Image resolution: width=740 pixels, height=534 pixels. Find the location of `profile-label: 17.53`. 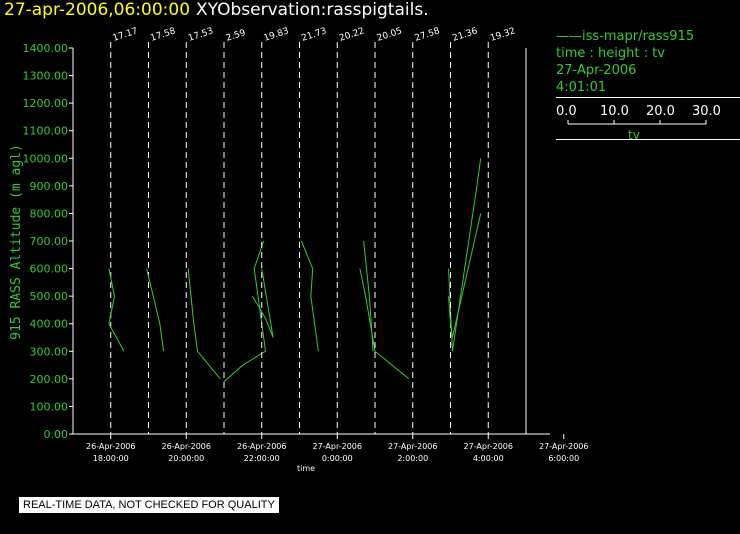

profile-label: 17.53 is located at coordinates (201, 34).